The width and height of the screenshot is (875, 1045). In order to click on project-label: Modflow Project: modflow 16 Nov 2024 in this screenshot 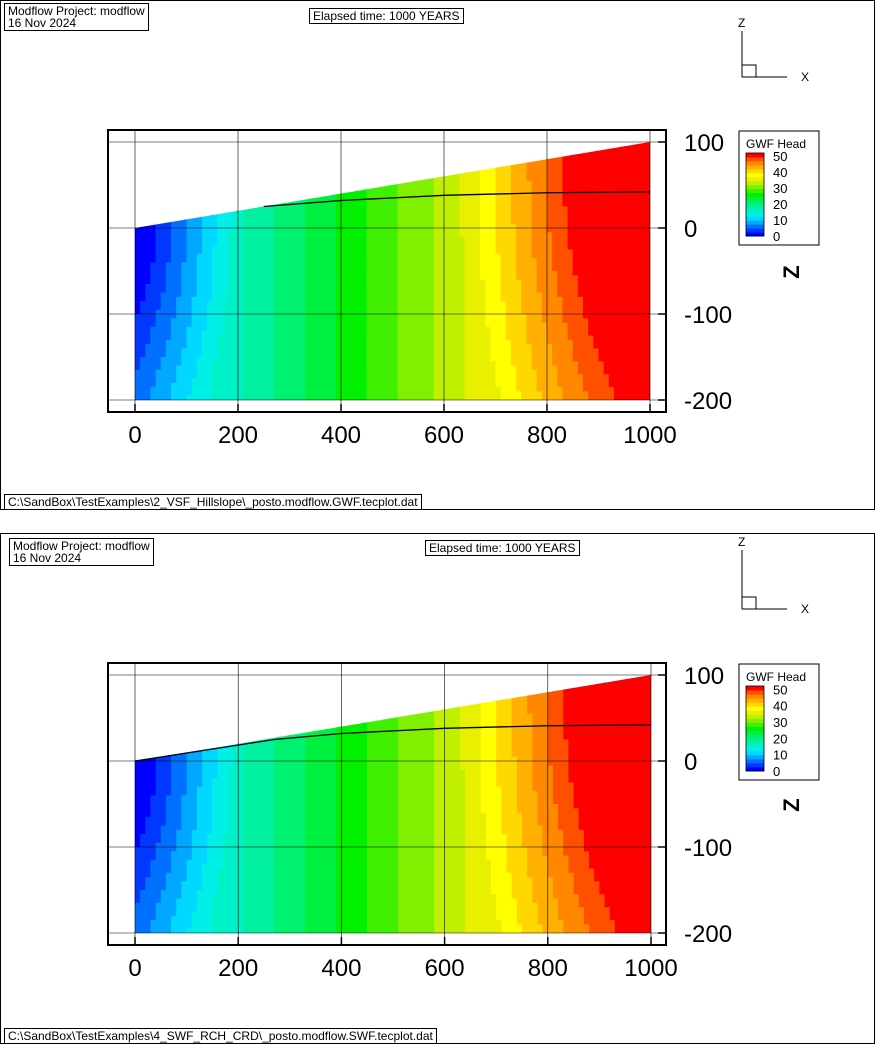, I will do `click(76, 17)`.